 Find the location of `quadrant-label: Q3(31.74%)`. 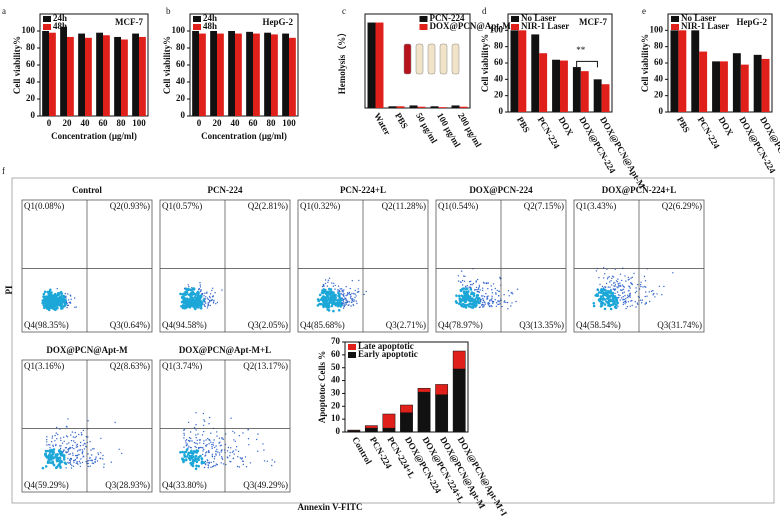

quadrant-label: Q3(31.74%) is located at coordinates (679, 325).